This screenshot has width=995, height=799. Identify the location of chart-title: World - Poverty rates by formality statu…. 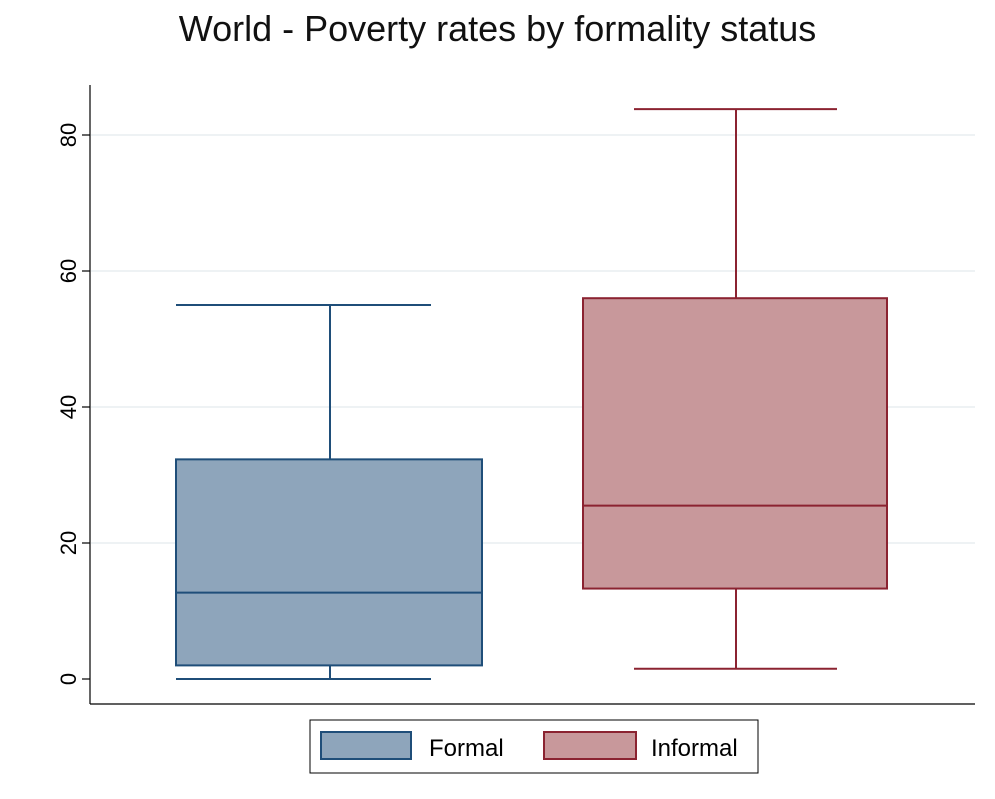
(497, 28).